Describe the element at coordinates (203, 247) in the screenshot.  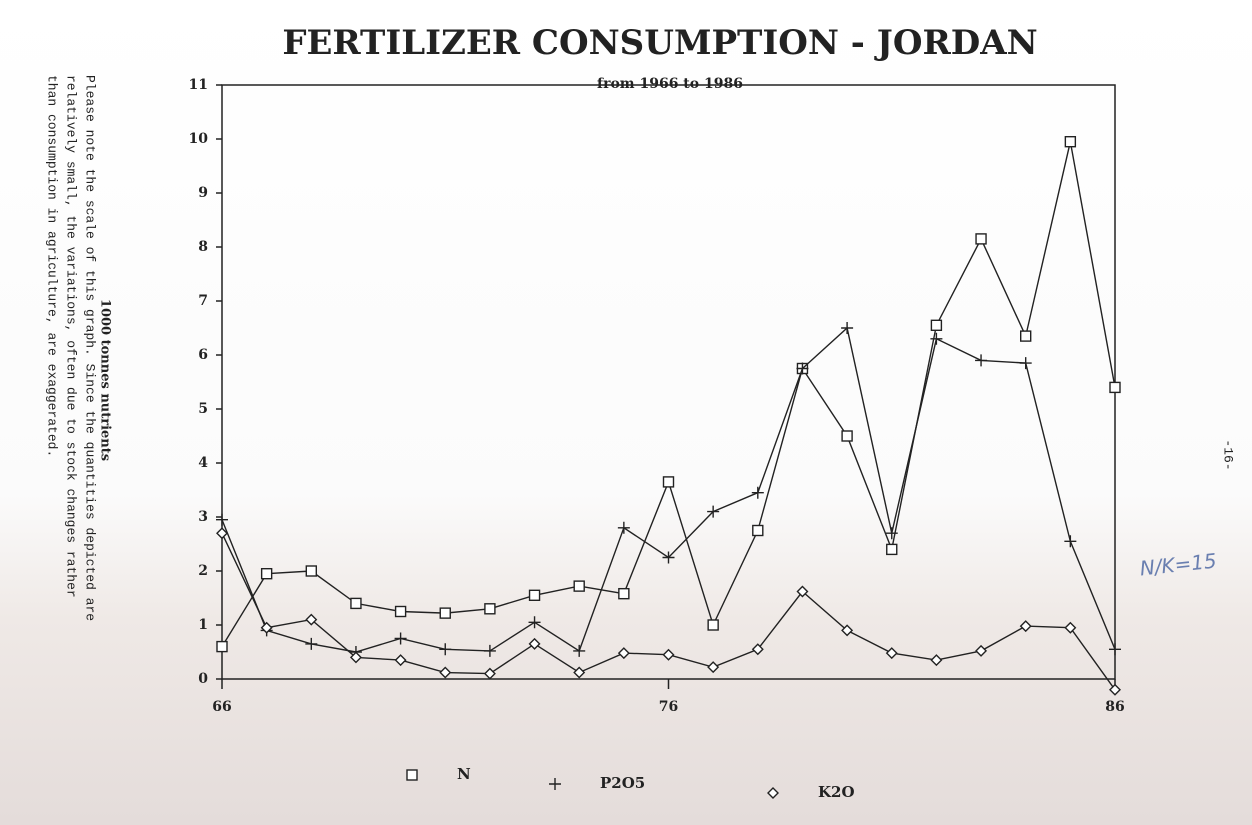
I see `y-tick-label: 8` at that location.